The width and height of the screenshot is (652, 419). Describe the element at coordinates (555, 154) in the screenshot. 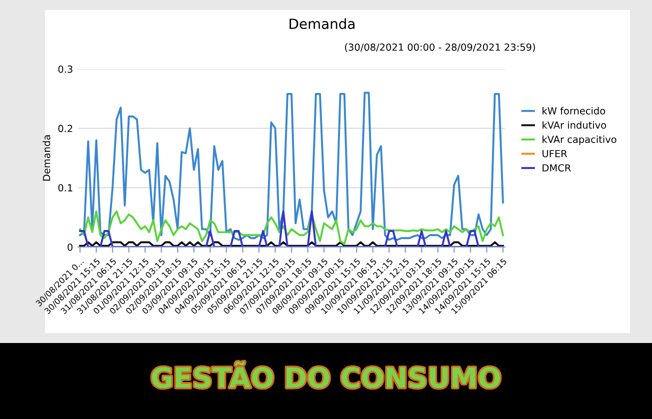

I see `legend-label: UFER` at that location.